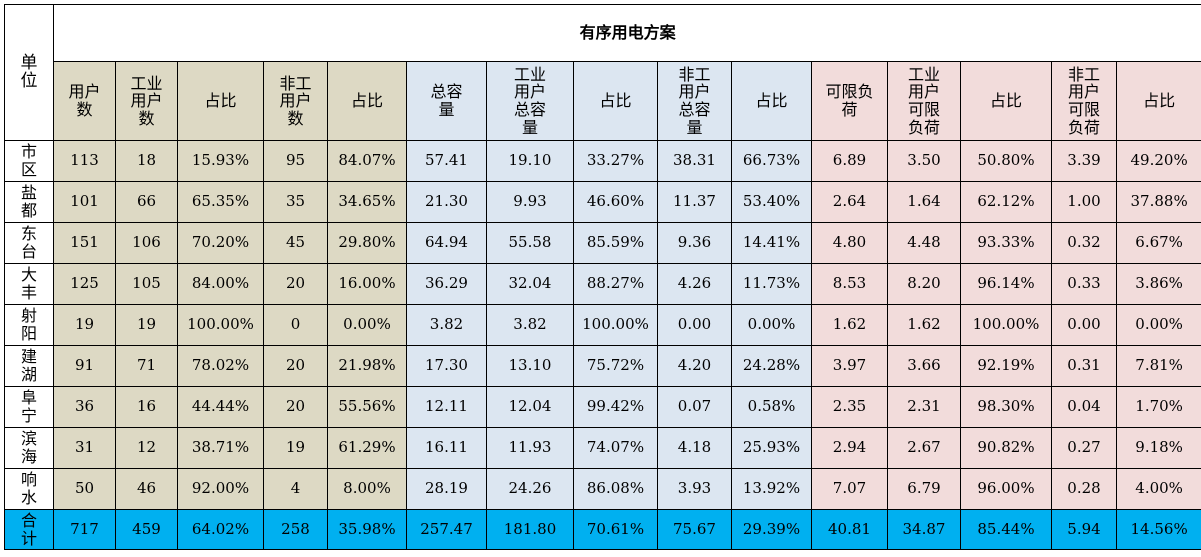 The width and height of the screenshot is (1201, 557). Describe the element at coordinates (694, 243) in the screenshot. I see `table-cell: 9.36` at that location.